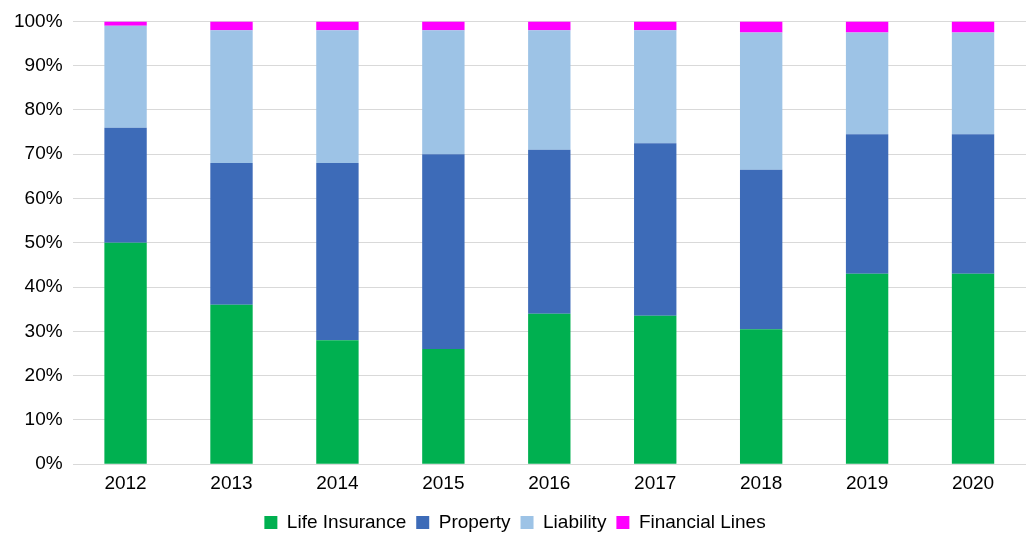 This screenshot has width=1034, height=542. I want to click on x-tick-label: 2015, so click(443, 482).